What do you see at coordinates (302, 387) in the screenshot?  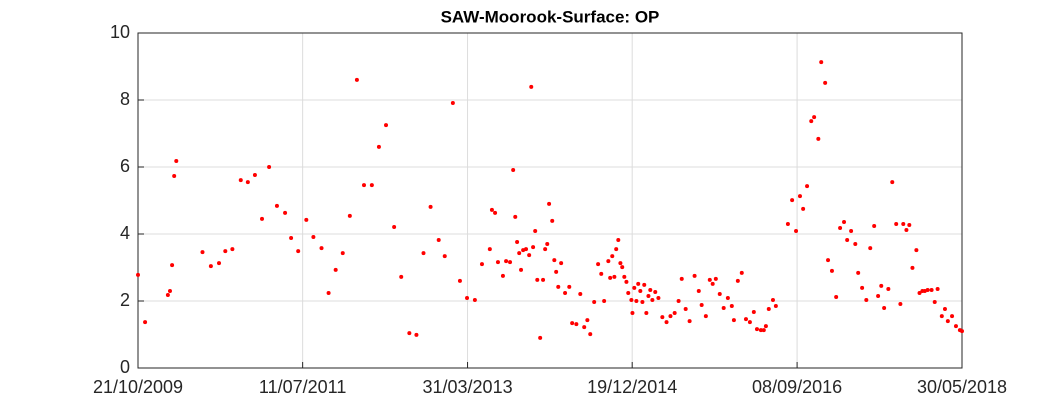 I see `x-tick-label: 11/07/2011` at bounding box center [302, 387].